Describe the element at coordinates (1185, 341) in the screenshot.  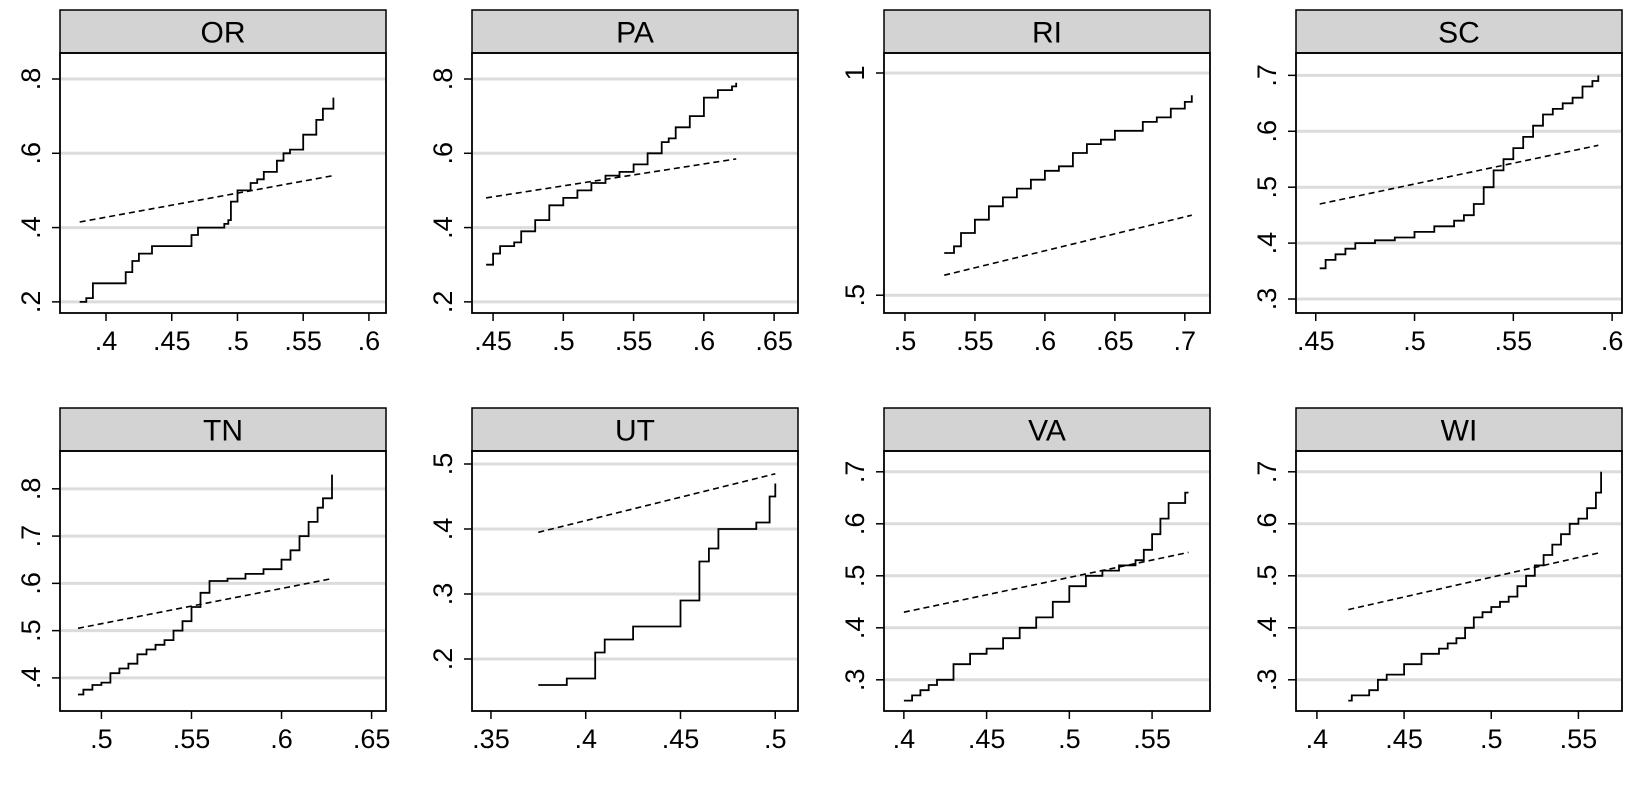
I see `x-tick-label: .7` at that location.